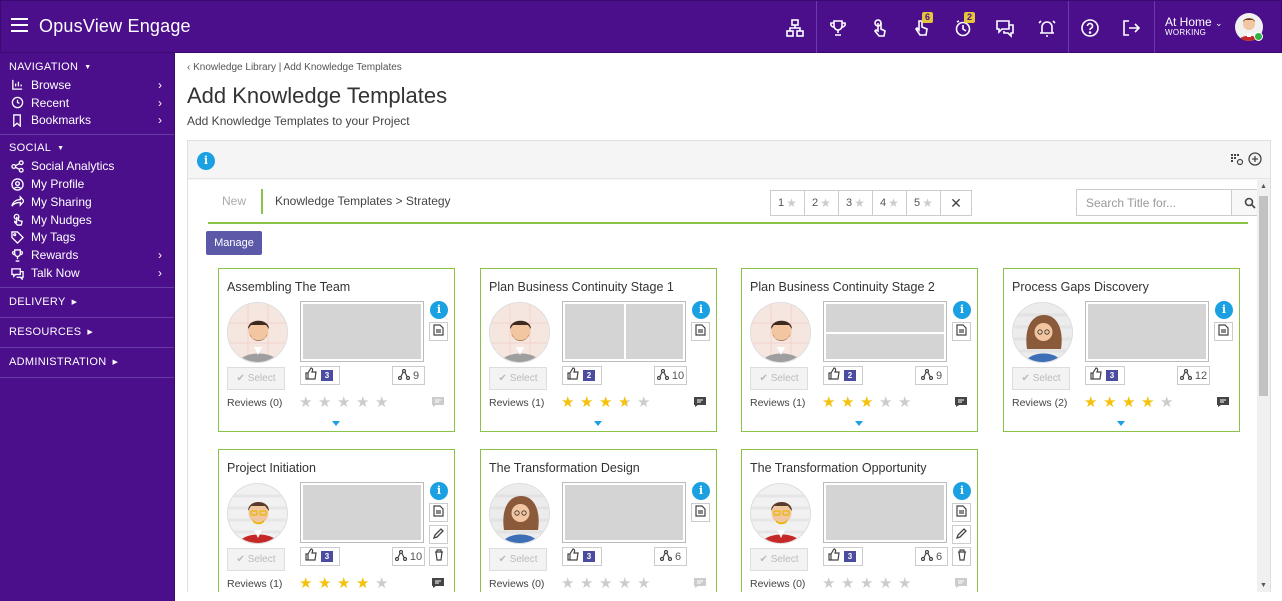 This screenshot has width=1282, height=601. I want to click on sidebar-item-my-profile: My Profile, so click(87, 184).